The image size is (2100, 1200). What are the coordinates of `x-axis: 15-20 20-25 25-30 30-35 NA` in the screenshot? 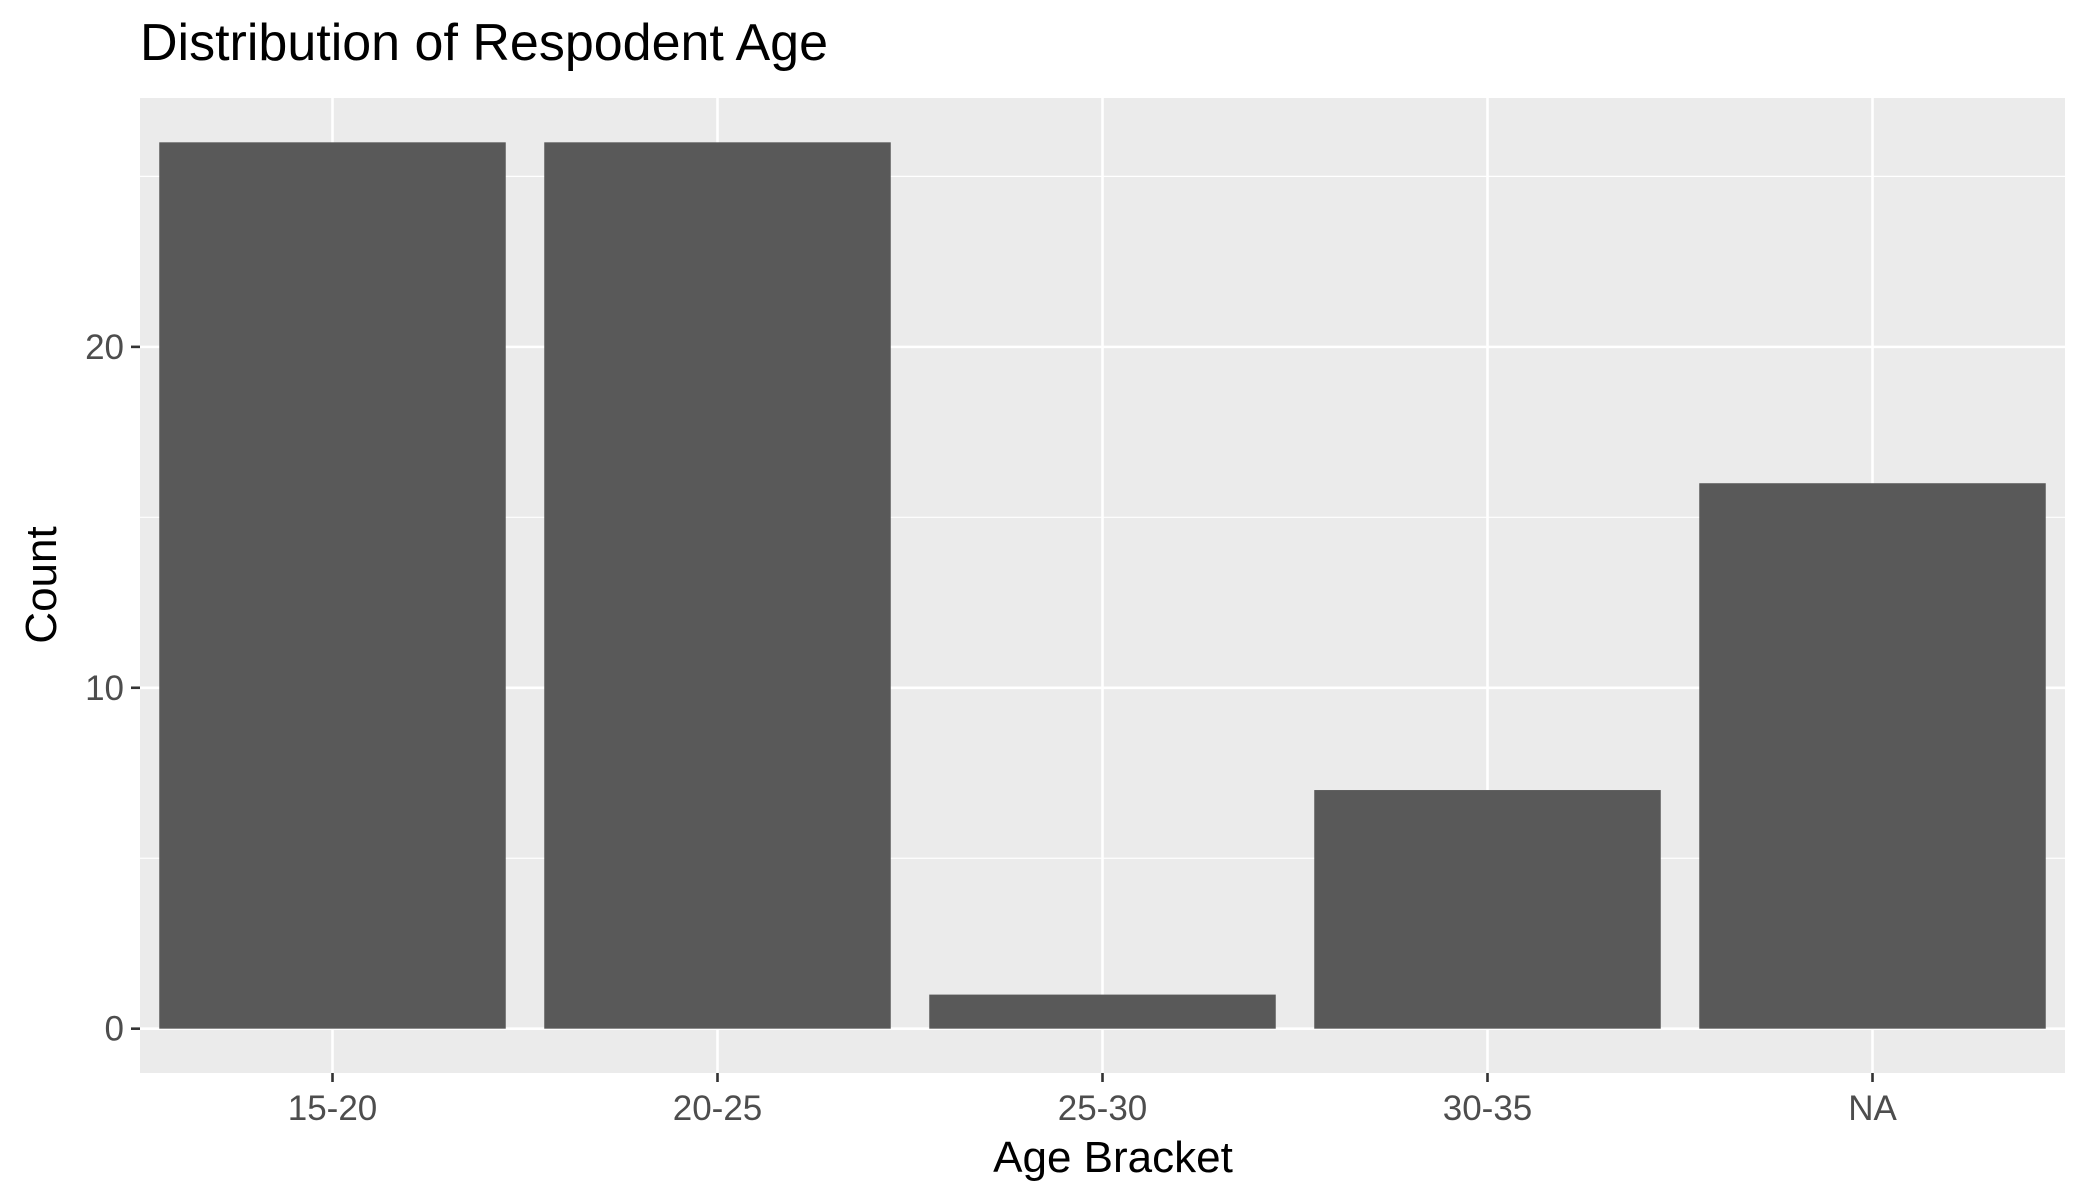 It's located at (1092, 1100).